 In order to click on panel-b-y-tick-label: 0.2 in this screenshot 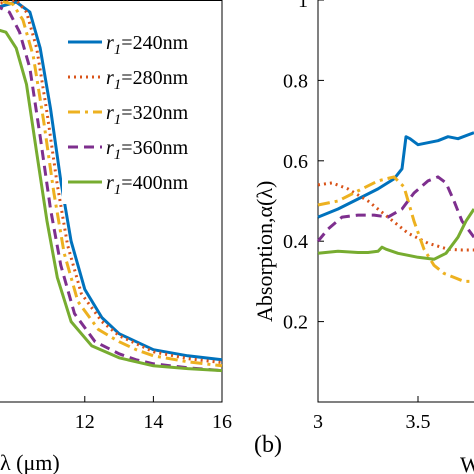, I will do `click(295, 323)`.